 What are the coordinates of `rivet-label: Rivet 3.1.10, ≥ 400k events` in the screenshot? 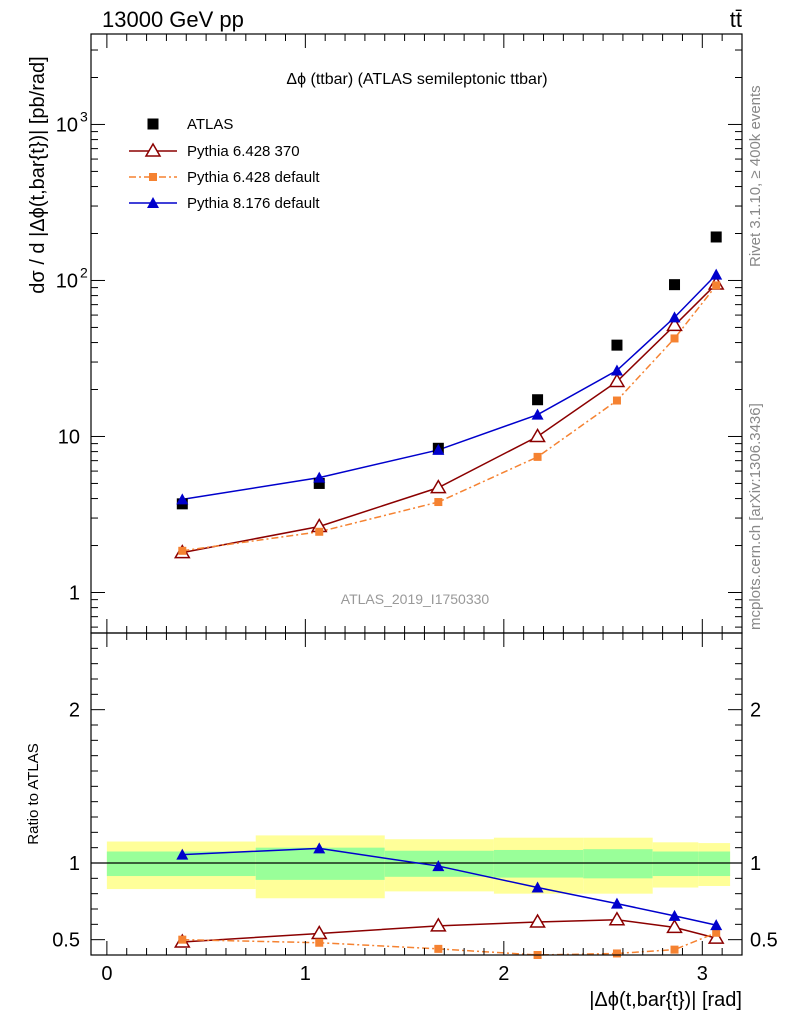 It's located at (755, 176).